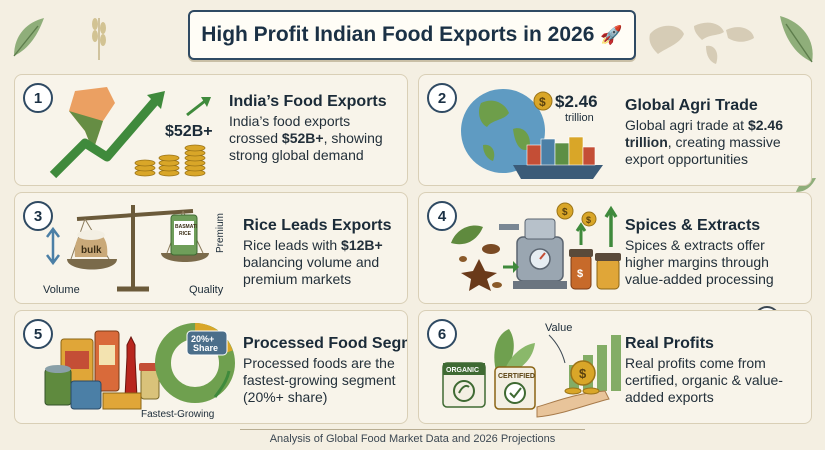  What do you see at coordinates (558, 328) in the screenshot?
I see `value-label: Value` at bounding box center [558, 328].